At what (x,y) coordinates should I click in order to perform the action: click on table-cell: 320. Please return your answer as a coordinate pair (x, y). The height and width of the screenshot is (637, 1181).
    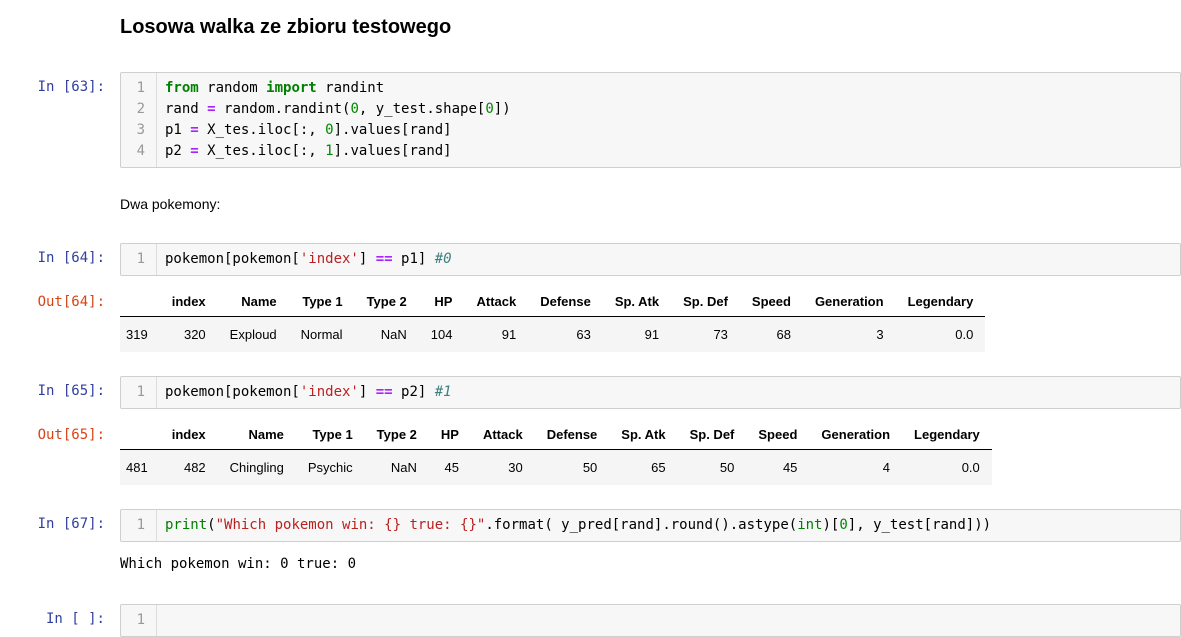
    Looking at the image, I should click on (194, 334).